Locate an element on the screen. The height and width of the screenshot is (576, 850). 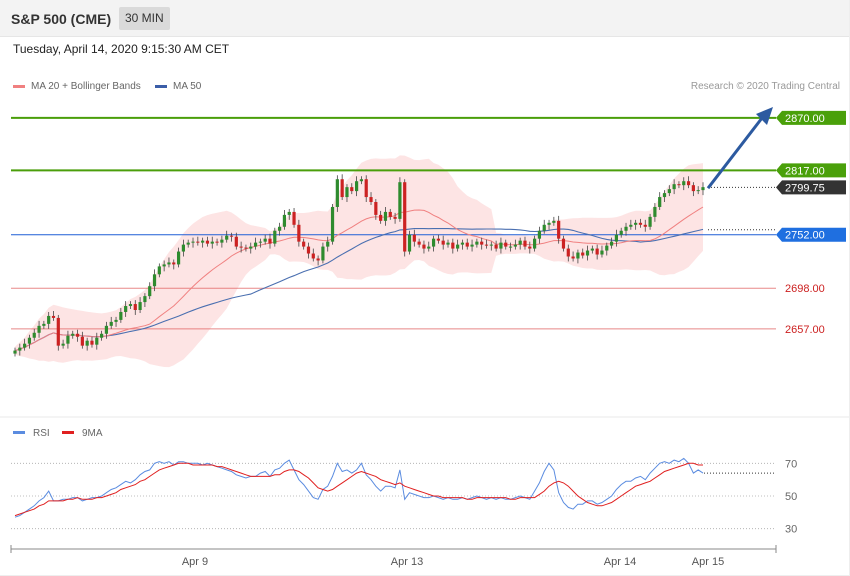
level-tag-2799.75 is located at coordinates (811, 187).